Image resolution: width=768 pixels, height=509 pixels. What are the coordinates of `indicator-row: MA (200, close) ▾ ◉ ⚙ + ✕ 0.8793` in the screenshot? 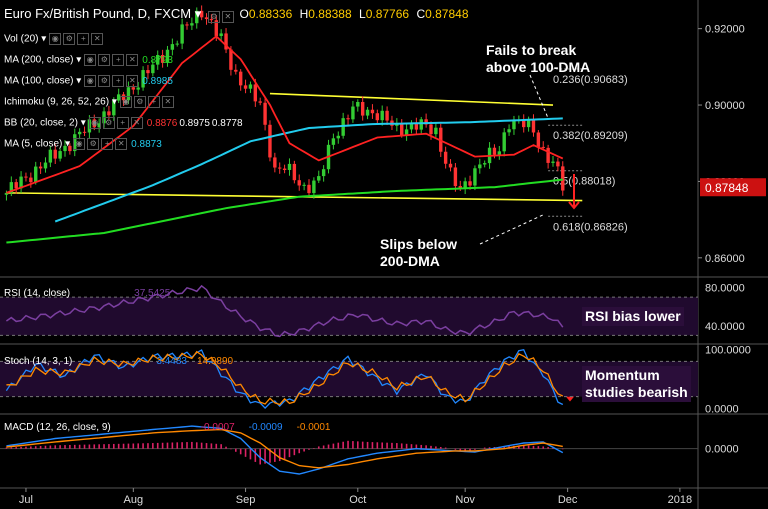 It's located at (88, 60).